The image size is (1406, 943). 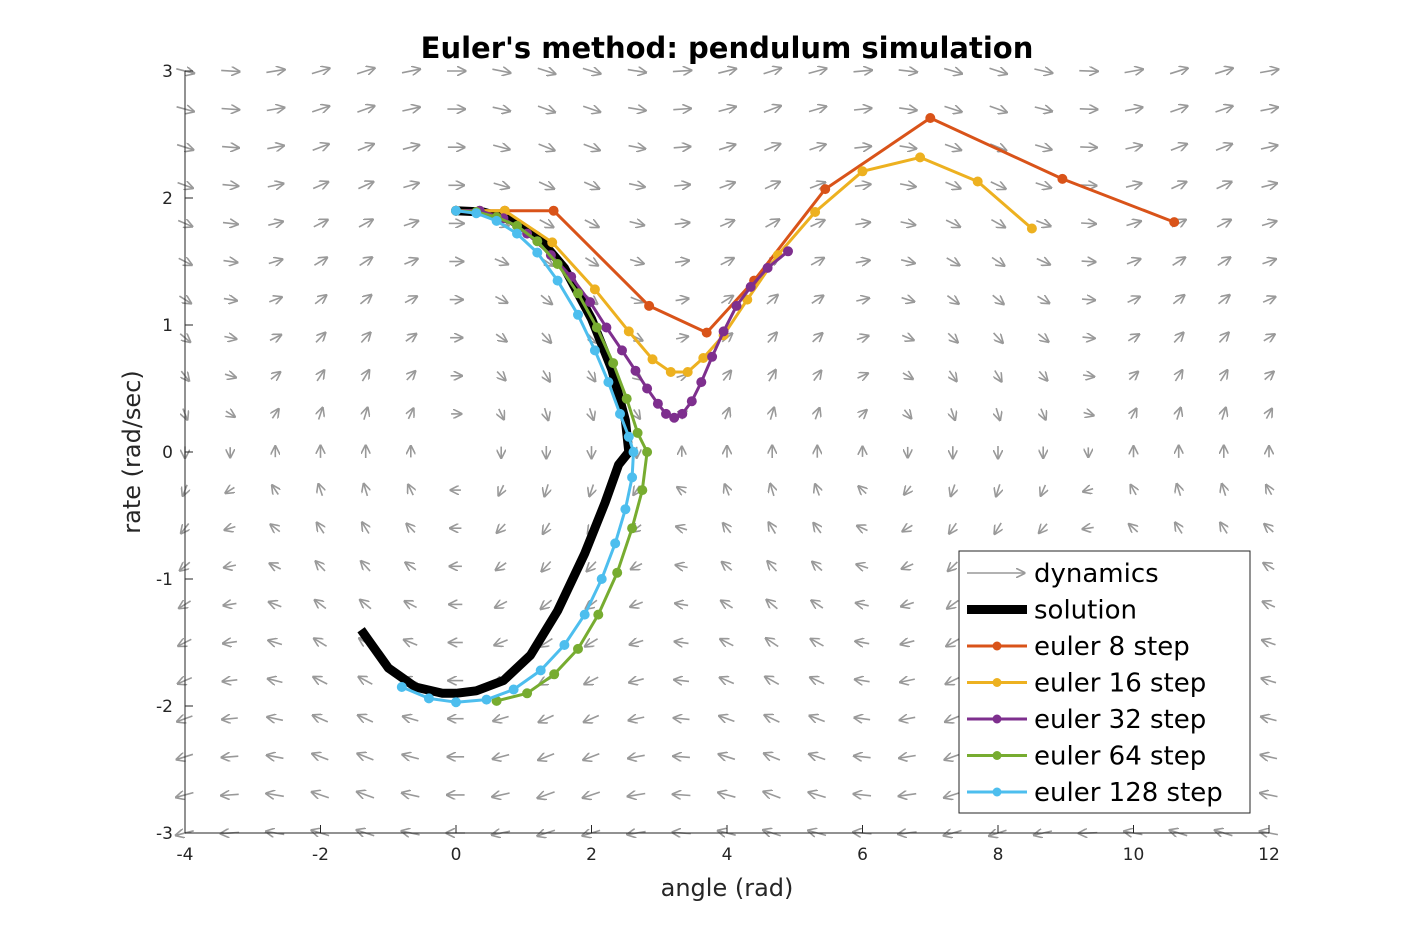 What do you see at coordinates (164, 834) in the screenshot?
I see `y-tick-label: -3` at bounding box center [164, 834].